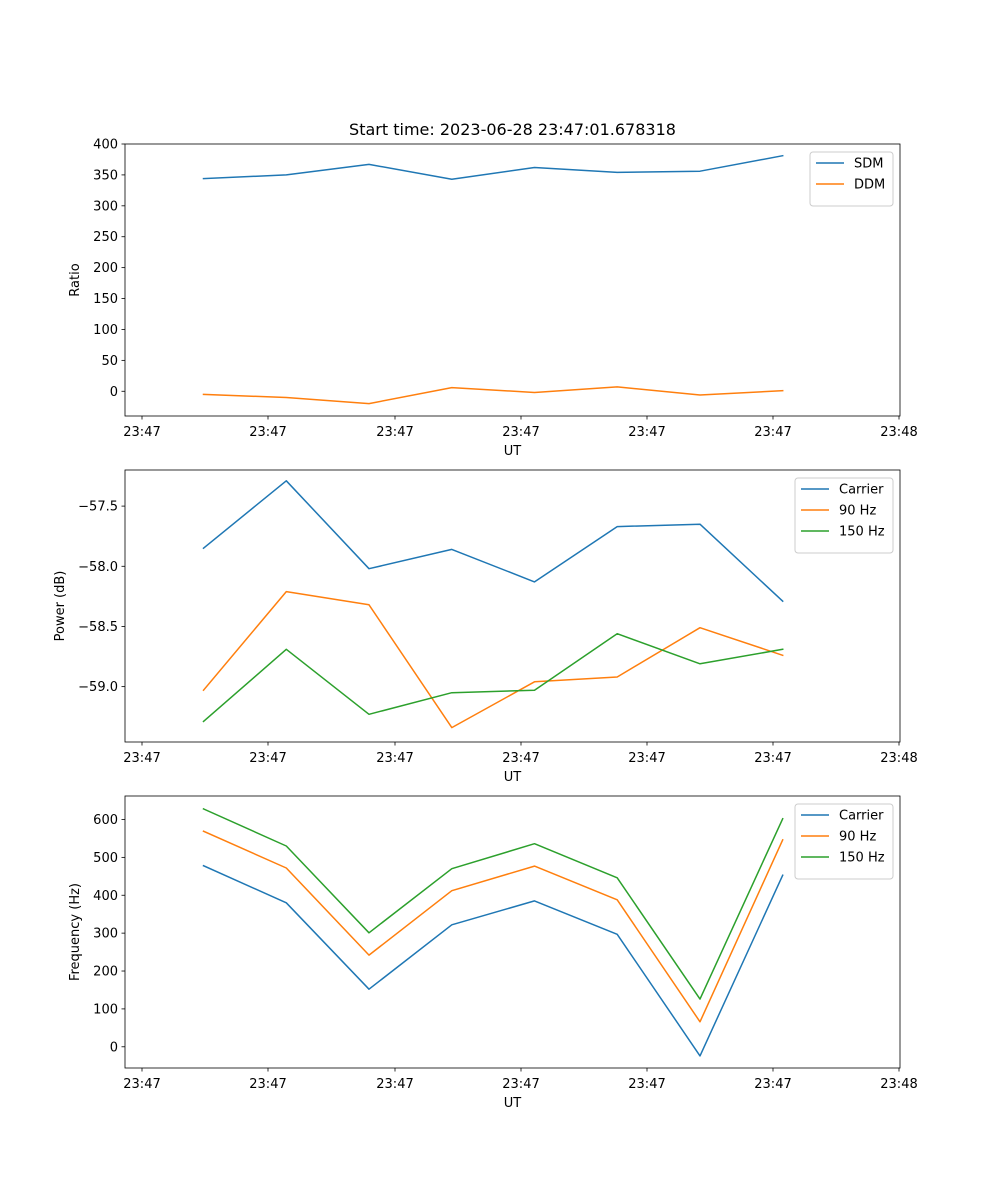 The height and width of the screenshot is (1200, 1000). Describe the element at coordinates (98, 507) in the screenshot. I see `y-tick-label: −57.5` at that location.